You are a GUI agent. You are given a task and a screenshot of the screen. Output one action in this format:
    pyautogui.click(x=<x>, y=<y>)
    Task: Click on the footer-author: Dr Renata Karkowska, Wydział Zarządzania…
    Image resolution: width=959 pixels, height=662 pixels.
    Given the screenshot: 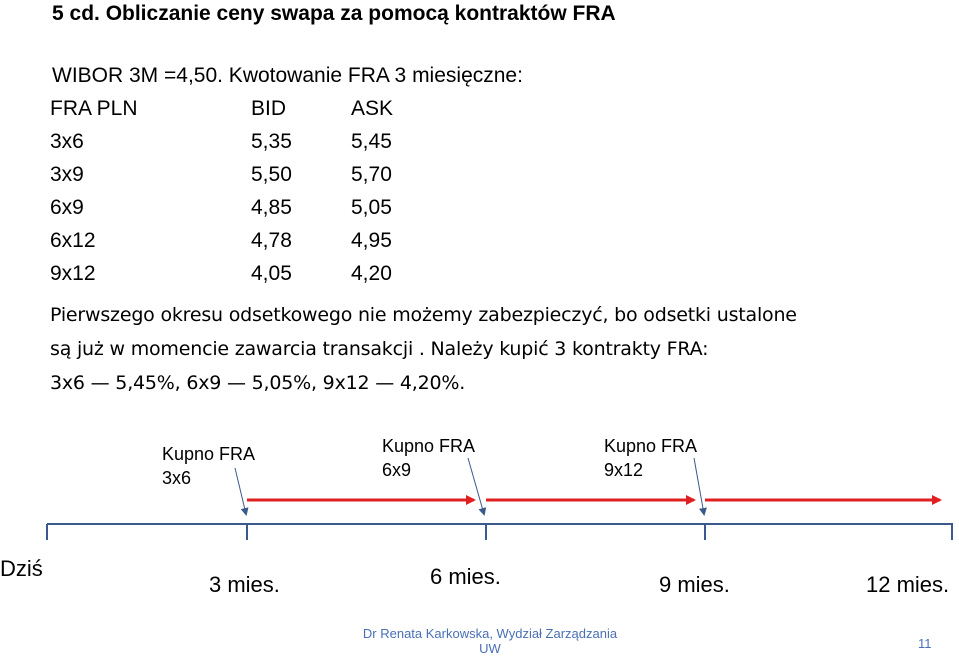 What is the action you would take?
    pyautogui.click(x=490, y=641)
    